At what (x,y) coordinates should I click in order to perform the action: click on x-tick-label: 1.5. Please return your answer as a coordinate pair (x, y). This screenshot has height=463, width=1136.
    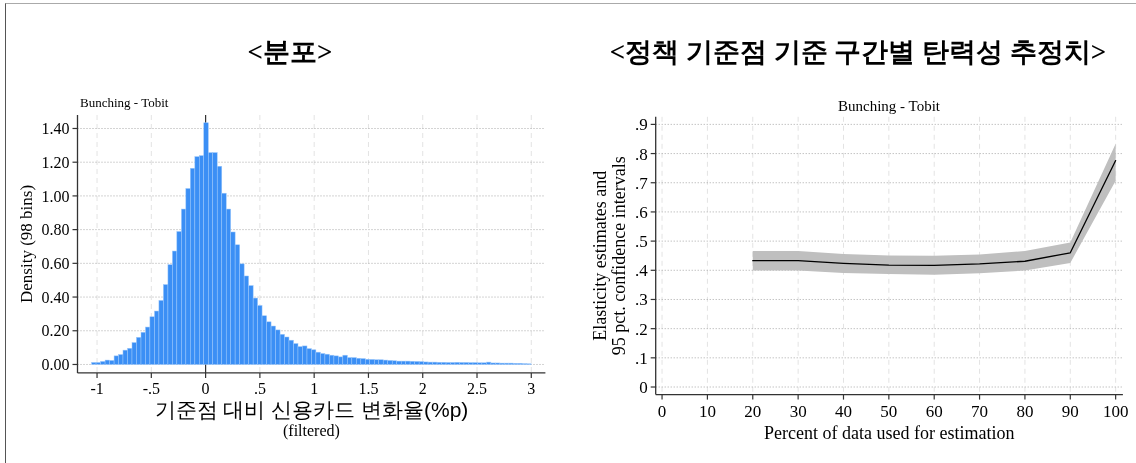
    Looking at the image, I should click on (368, 388).